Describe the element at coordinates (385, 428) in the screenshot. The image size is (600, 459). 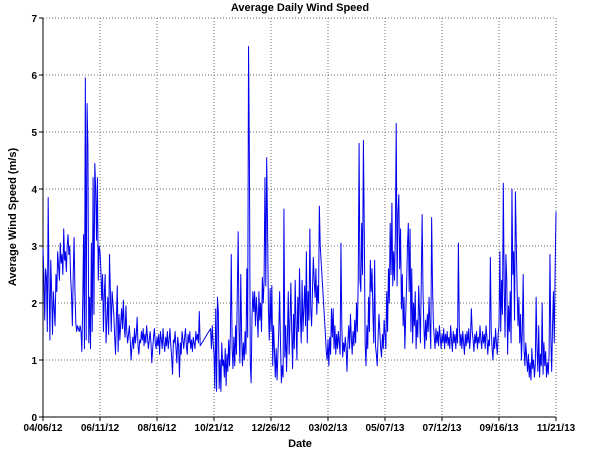
I see `x-tick-label: 05/07/13` at that location.